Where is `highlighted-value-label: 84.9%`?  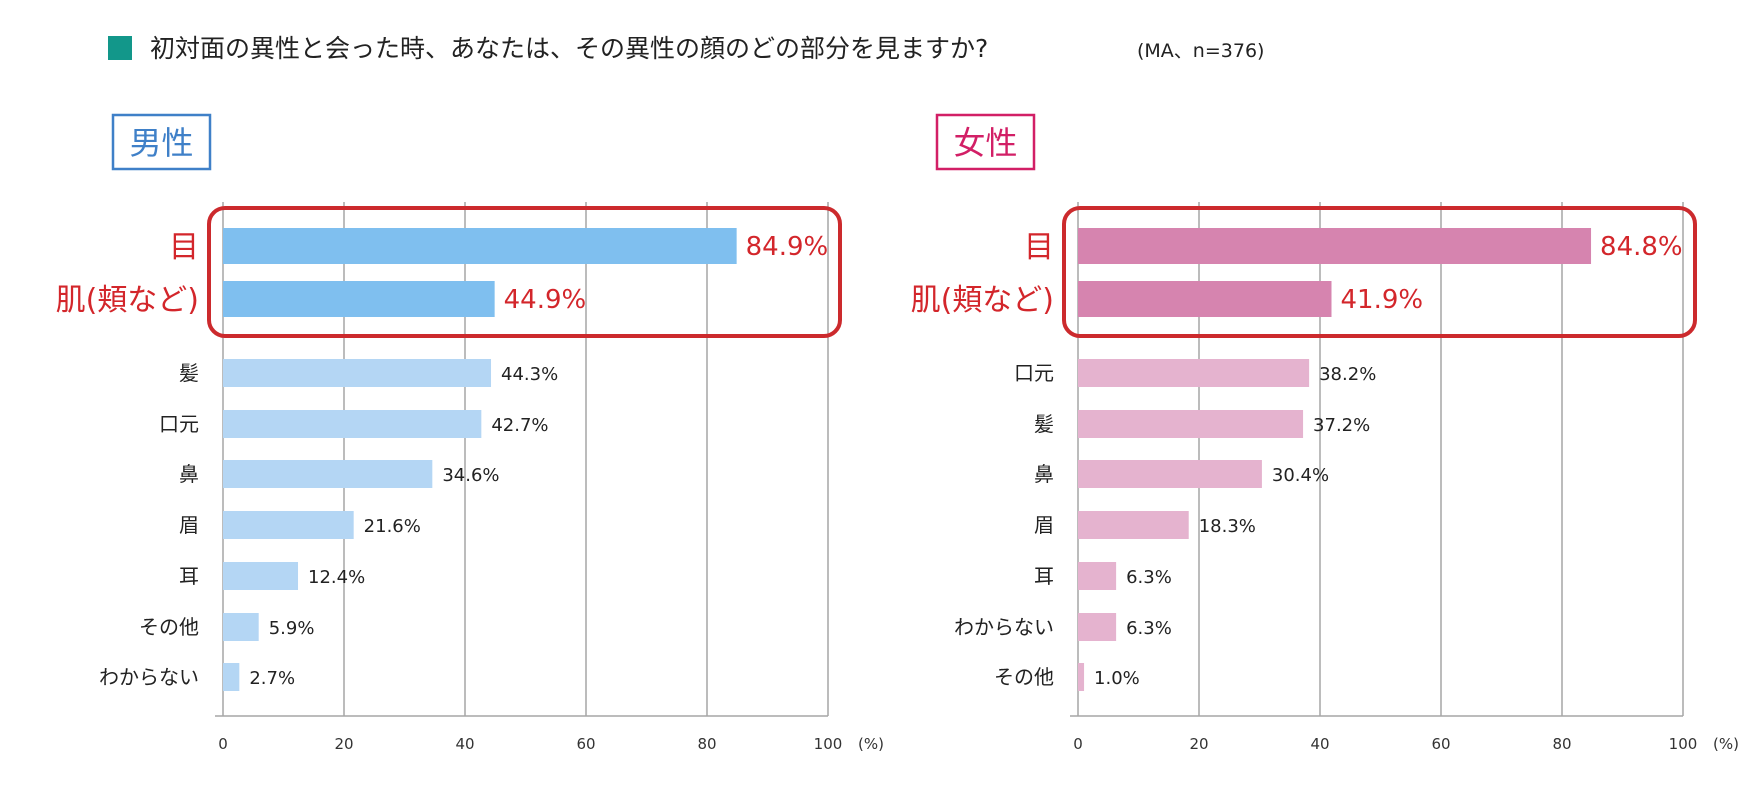
highlighted-value-label: 84.9% is located at coordinates (787, 247).